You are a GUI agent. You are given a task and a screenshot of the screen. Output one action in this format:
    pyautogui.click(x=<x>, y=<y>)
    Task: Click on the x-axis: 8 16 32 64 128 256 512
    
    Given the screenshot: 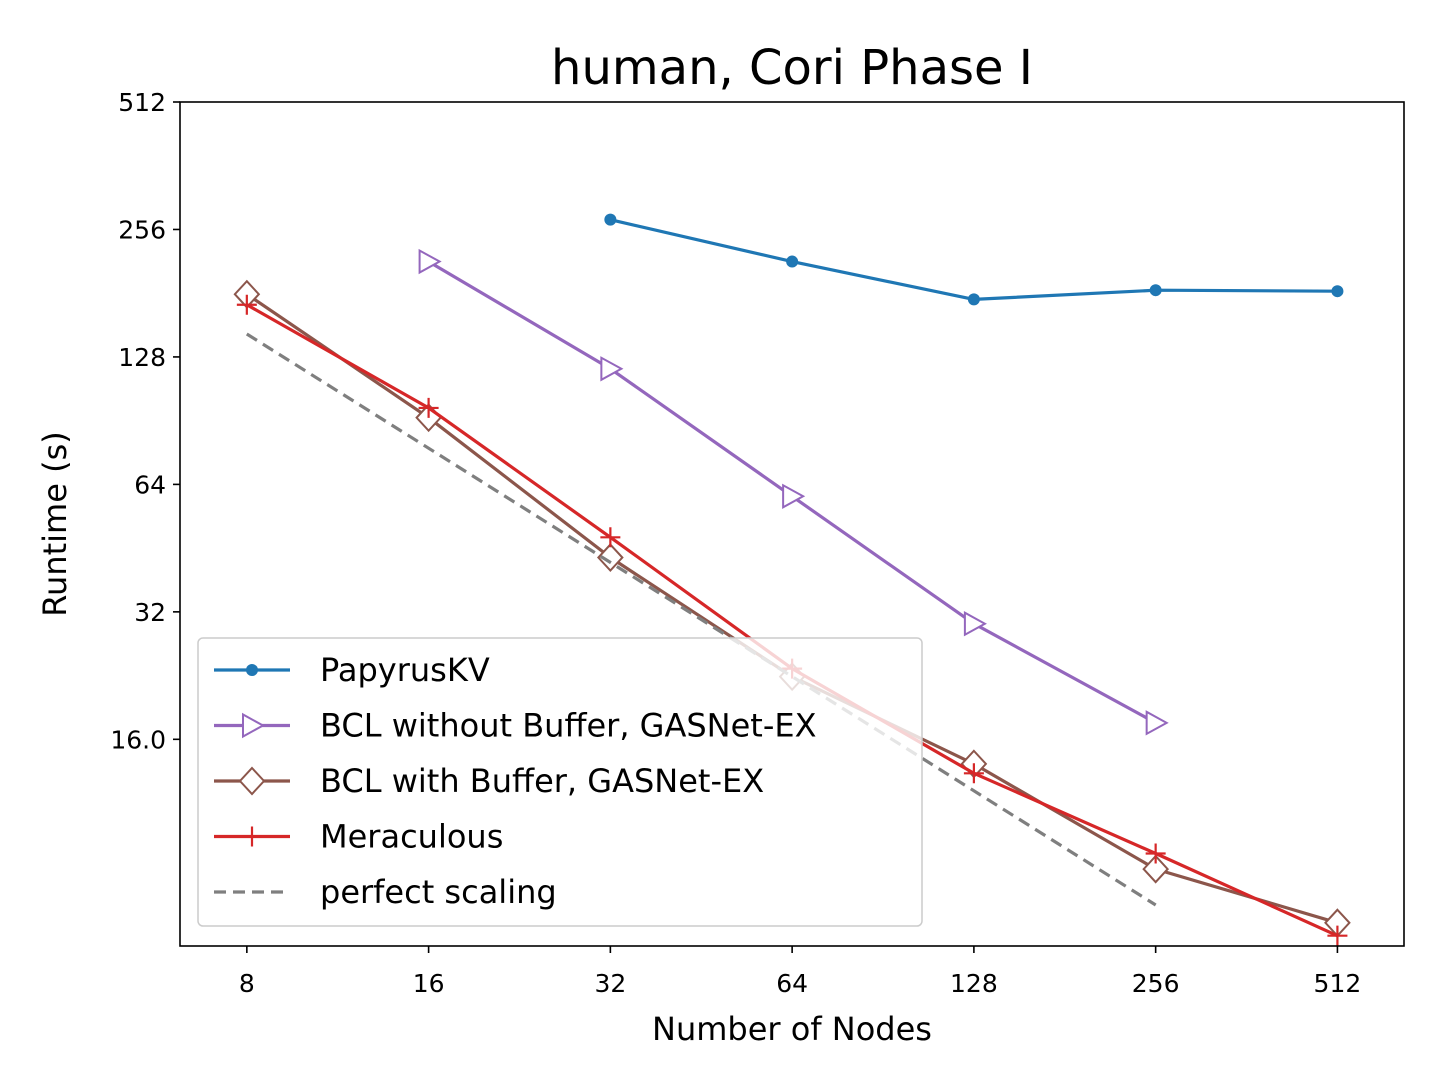 What is the action you would take?
    pyautogui.click(x=800, y=972)
    